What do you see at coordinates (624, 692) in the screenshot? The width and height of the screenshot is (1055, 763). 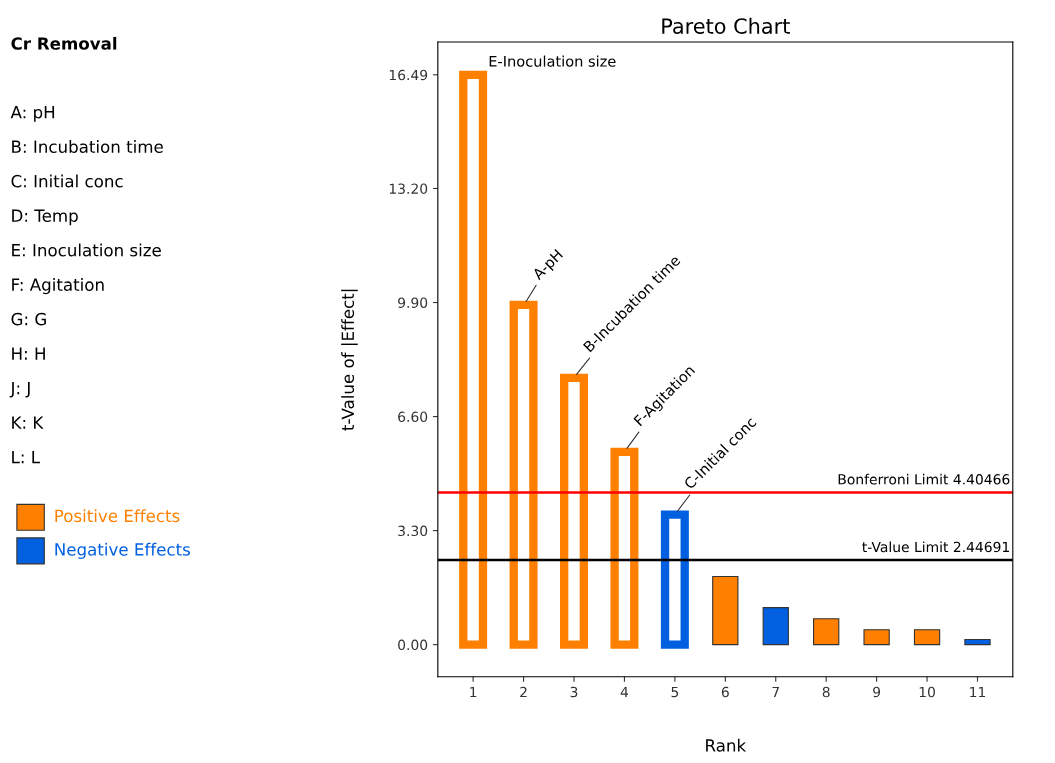 I see `x-tick-label: 4` at bounding box center [624, 692].